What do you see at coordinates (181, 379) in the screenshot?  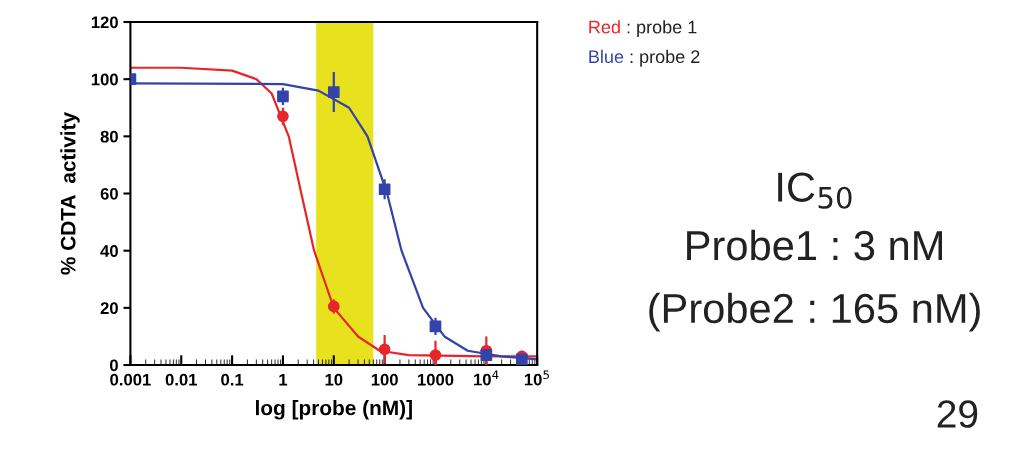 I see `x-tick-label: 0.01` at bounding box center [181, 379].